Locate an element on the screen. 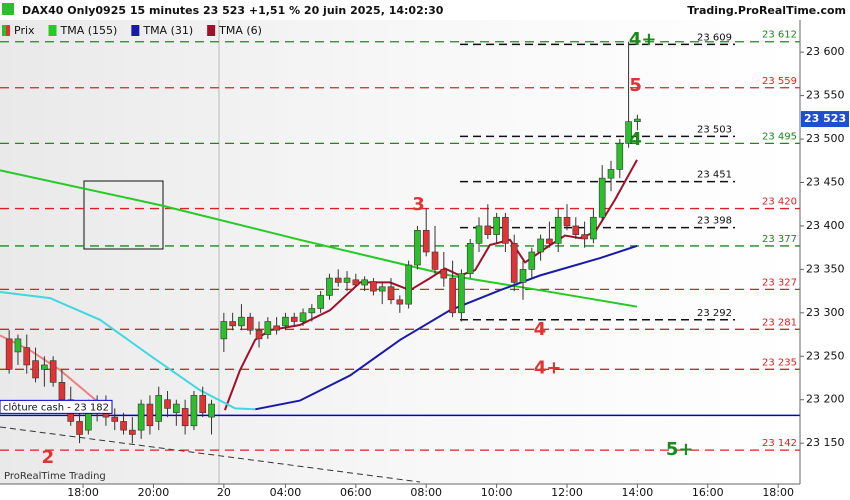  signal-marker: 3 is located at coordinates (418, 204).